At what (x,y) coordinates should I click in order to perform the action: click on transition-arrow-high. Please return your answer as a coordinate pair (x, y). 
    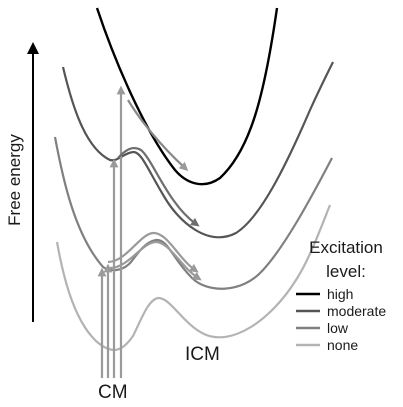
    Looking at the image, I should click on (158, 135).